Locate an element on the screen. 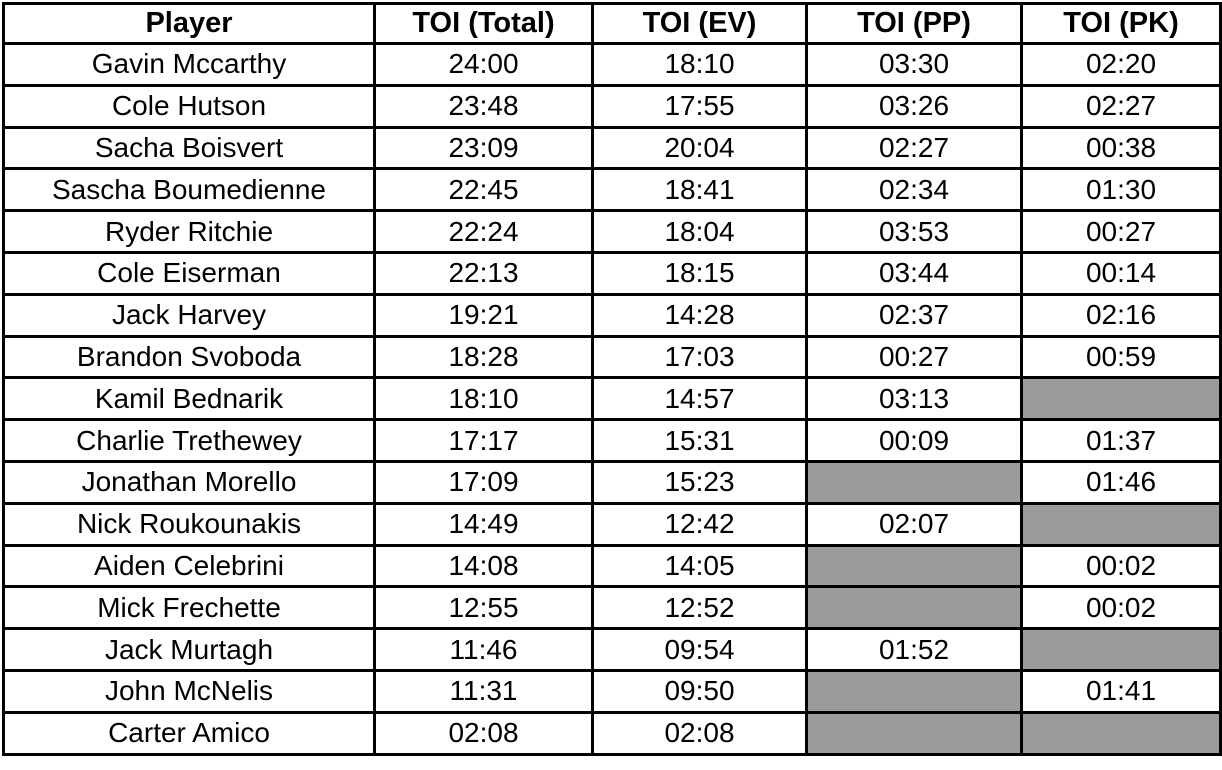  toi-total-cell: 19:21 is located at coordinates (483, 315).